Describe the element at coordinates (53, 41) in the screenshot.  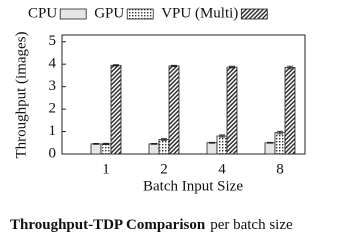
I see `y-tick-label: 5` at that location.